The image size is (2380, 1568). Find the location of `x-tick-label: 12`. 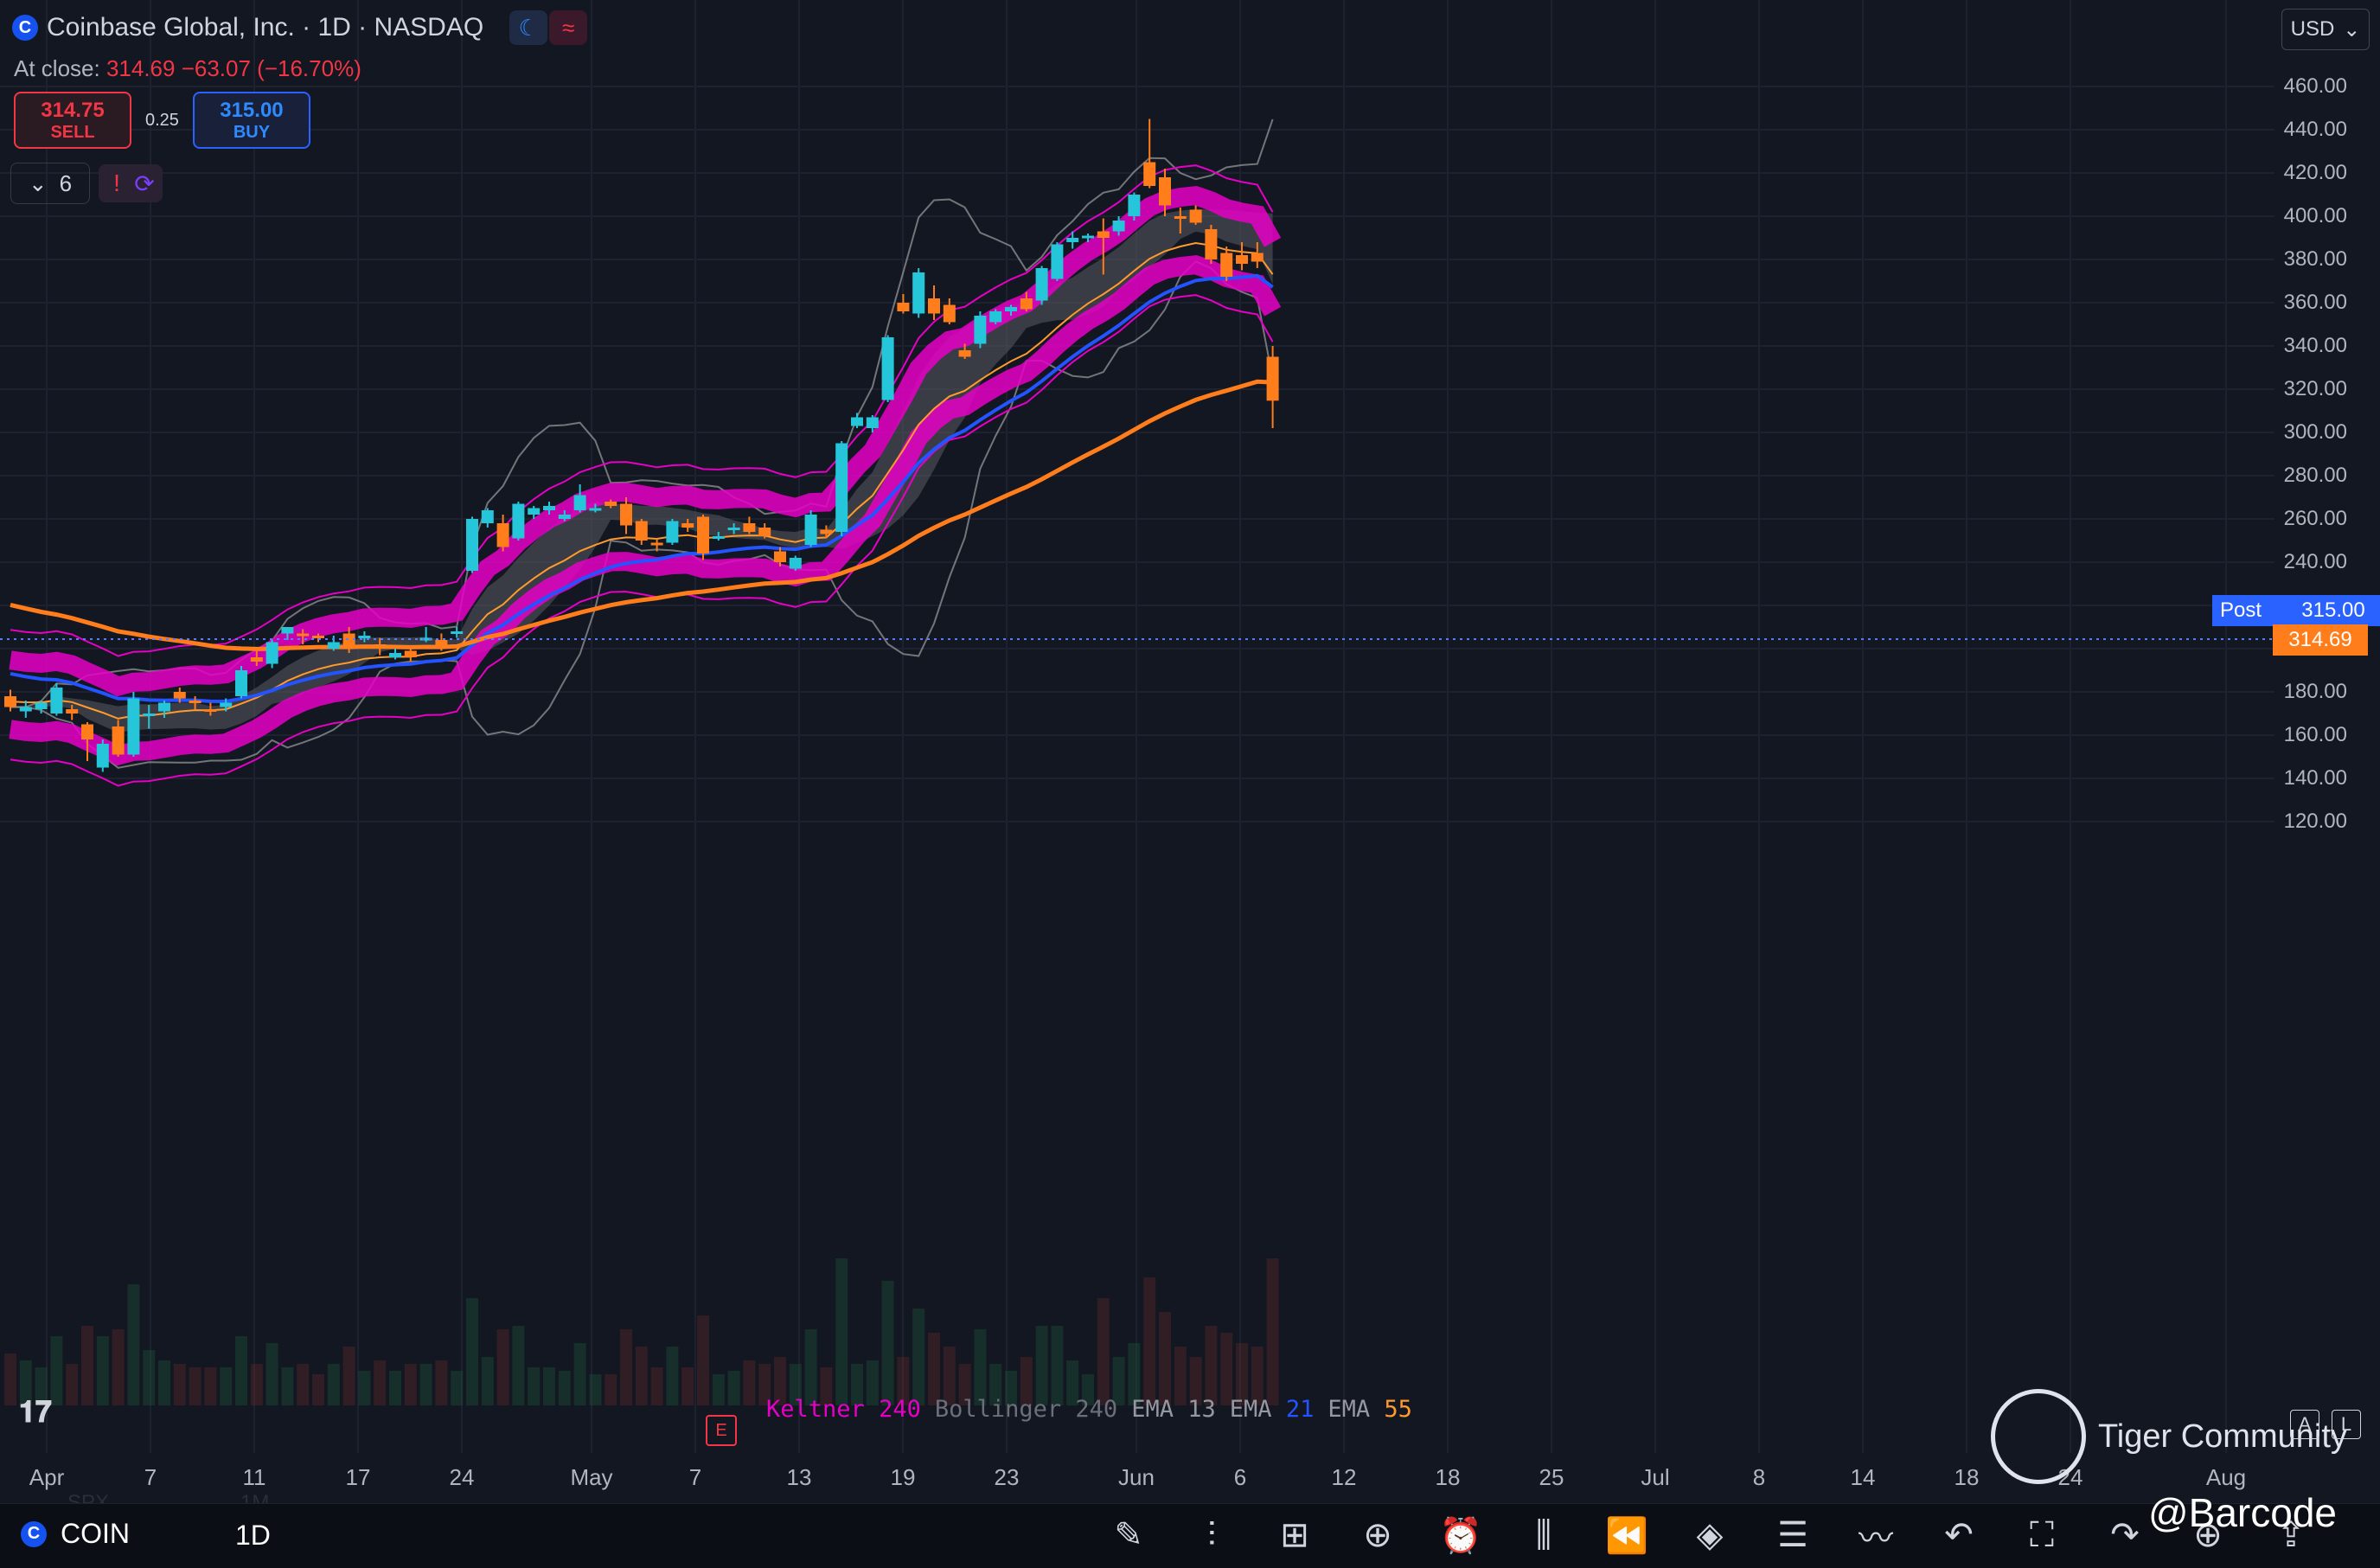

x-tick-label: 12 is located at coordinates (1344, 1477).